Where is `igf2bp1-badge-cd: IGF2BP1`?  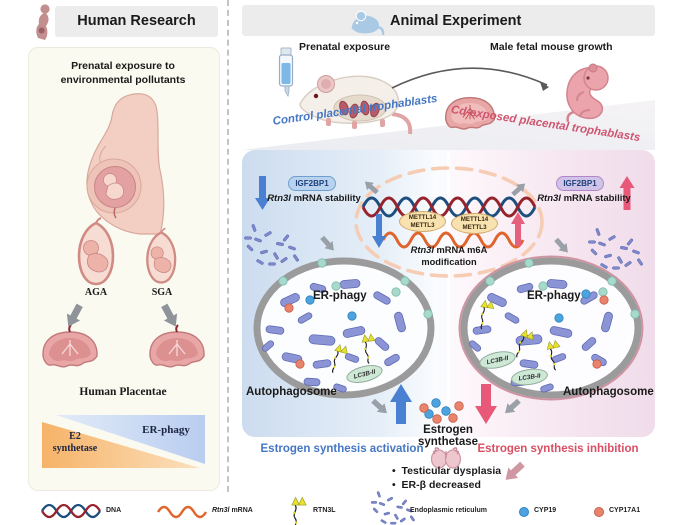 igf2bp1-badge-cd: IGF2BP1 is located at coordinates (580, 183).